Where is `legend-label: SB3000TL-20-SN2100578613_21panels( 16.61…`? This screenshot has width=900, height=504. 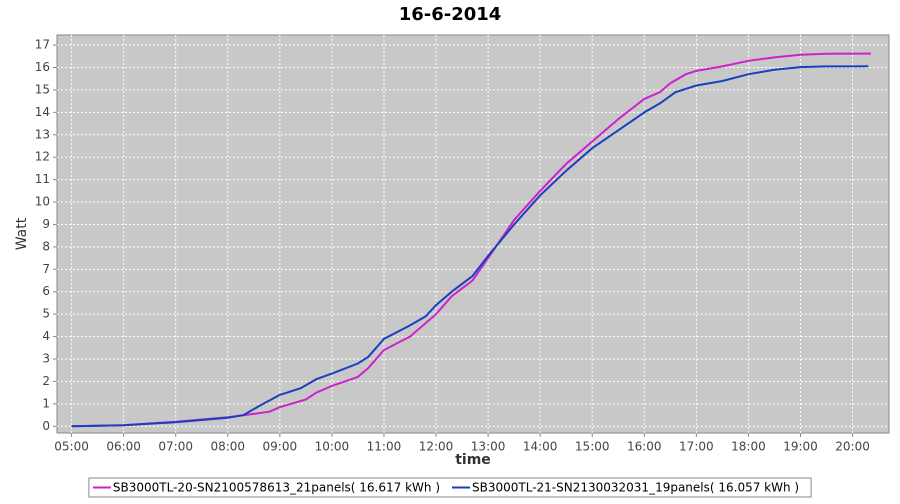 legend-label: SB3000TL-20-SN2100578613_21panels( 16.61… is located at coordinates (276, 488).